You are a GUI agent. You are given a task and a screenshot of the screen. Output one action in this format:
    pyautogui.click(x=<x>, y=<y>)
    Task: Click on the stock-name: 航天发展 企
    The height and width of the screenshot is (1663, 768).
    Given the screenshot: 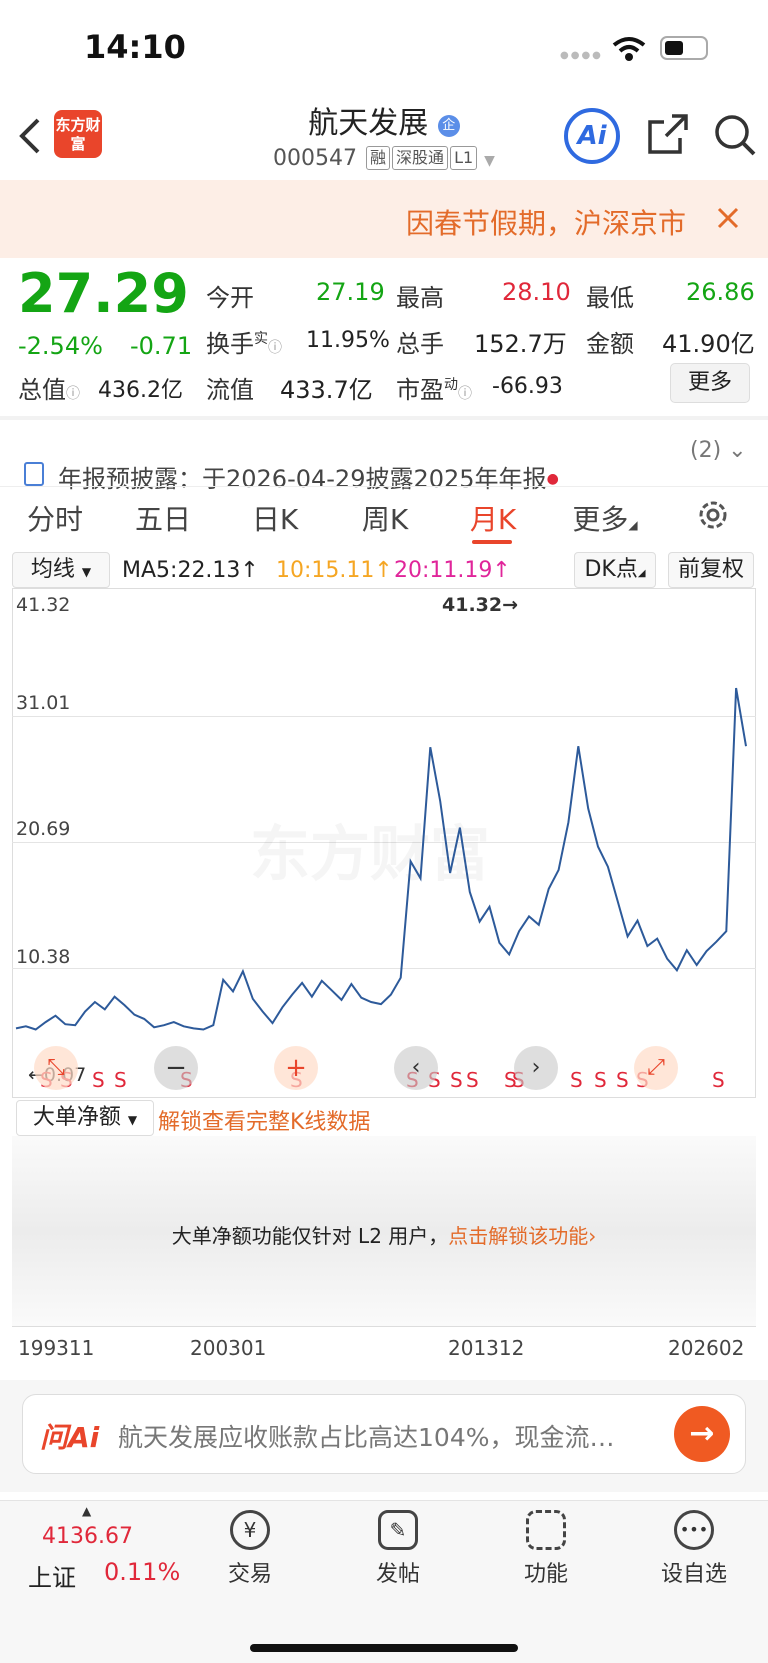 What is the action you would take?
    pyautogui.click(x=384, y=120)
    